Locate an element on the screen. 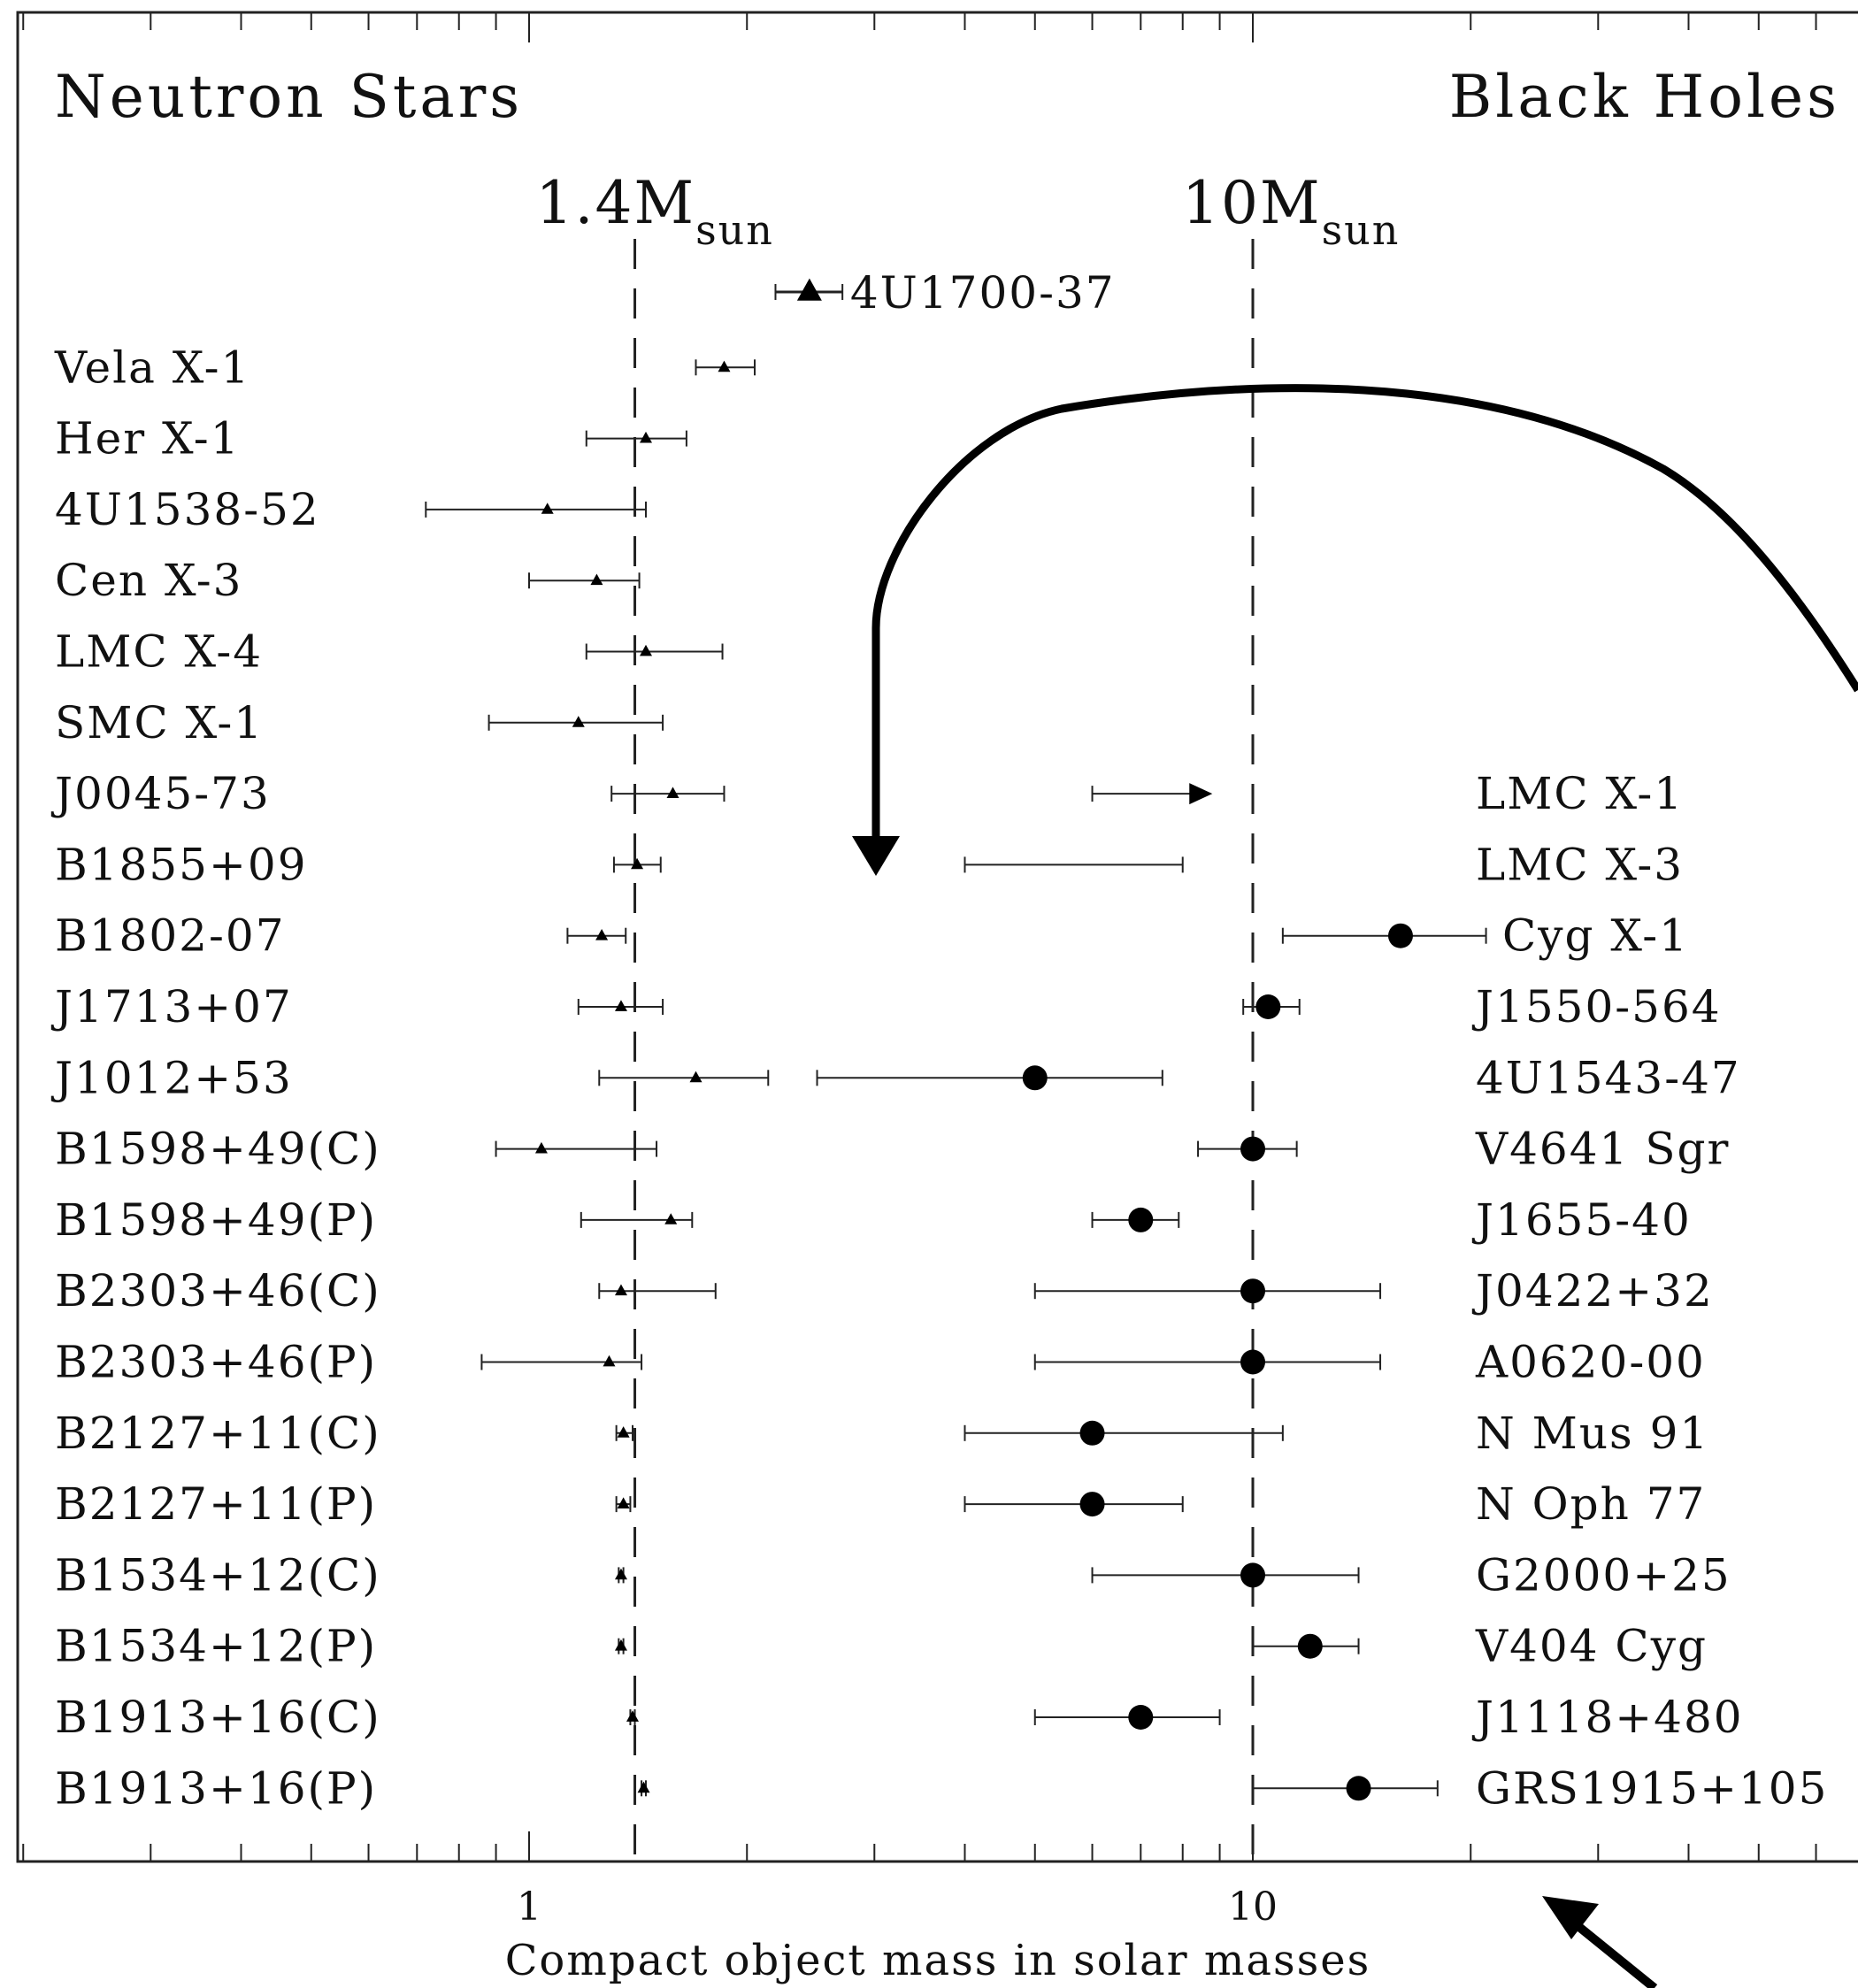  ns-label: J0045-73 is located at coordinates (160, 793).